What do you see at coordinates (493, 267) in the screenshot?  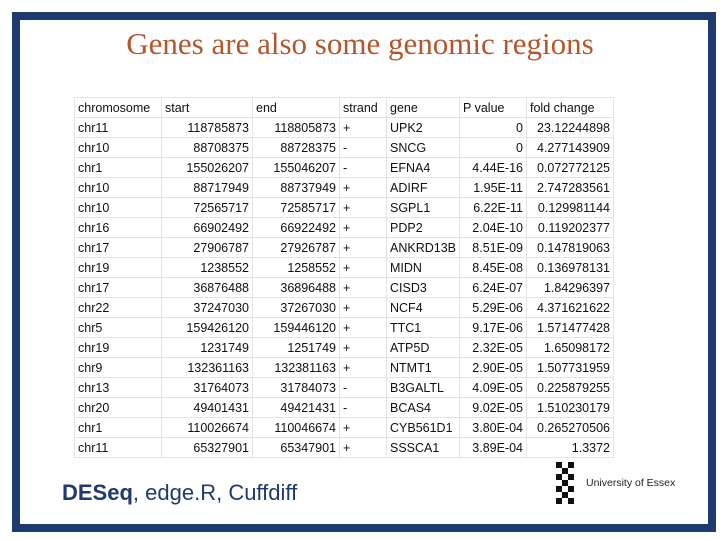 I see `table-cell: 8.45E-08` at bounding box center [493, 267].